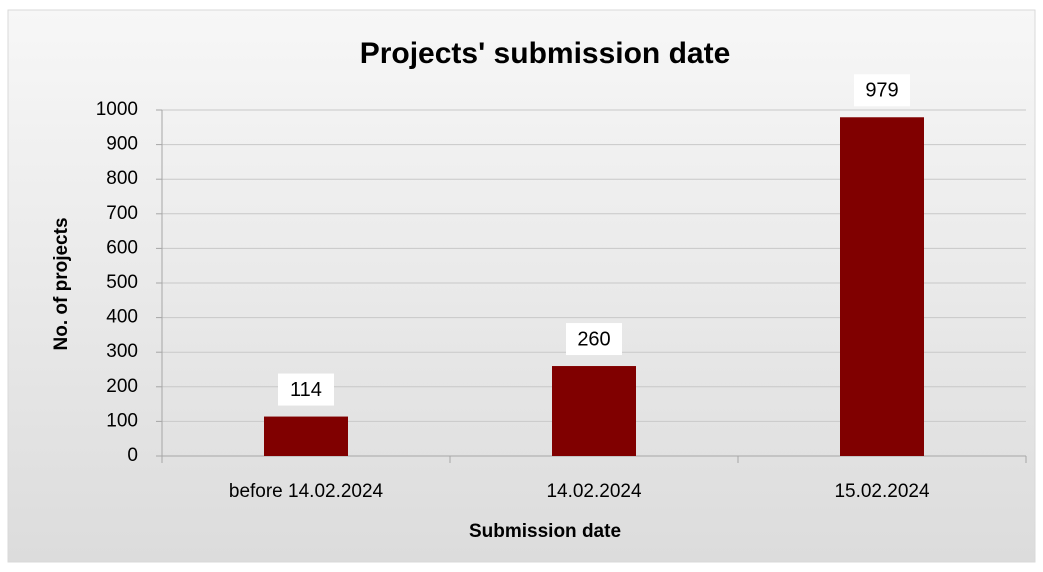  I want to click on y-tick-label: 900, so click(122, 144).